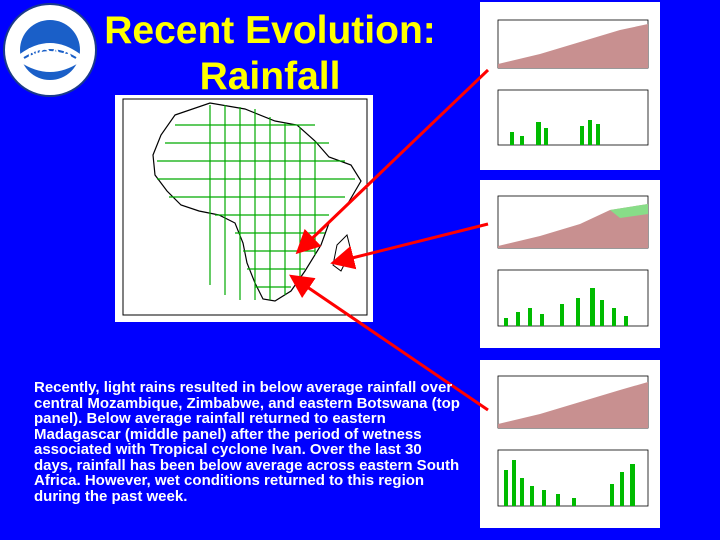  I want to click on rain-bars-bottom, so click(569, 483).